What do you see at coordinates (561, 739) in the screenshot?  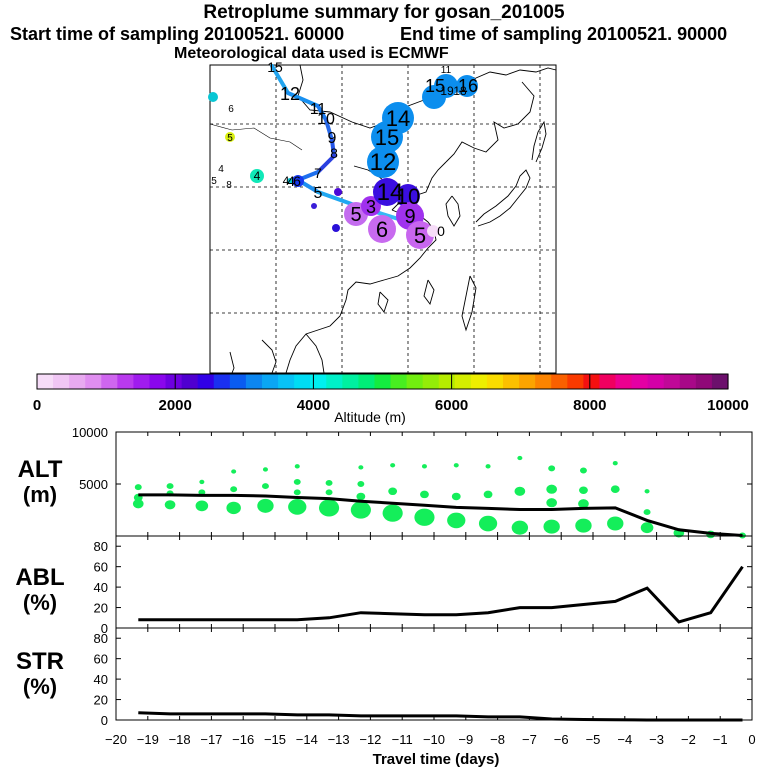 I see `xtick-label: −6` at bounding box center [561, 739].